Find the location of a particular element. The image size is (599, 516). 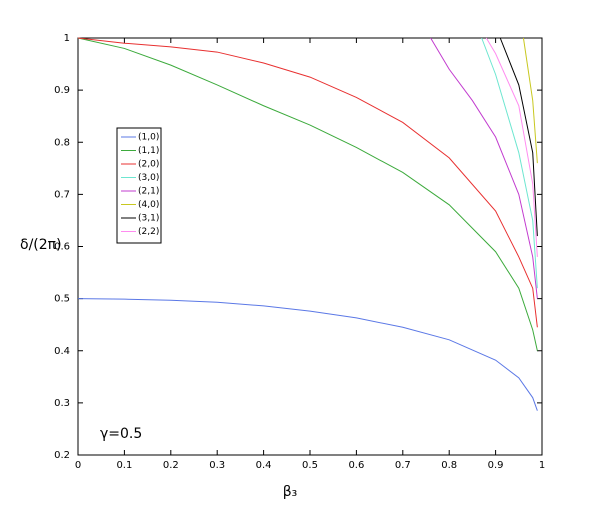

x-tick-label: 1 is located at coordinates (542, 465).